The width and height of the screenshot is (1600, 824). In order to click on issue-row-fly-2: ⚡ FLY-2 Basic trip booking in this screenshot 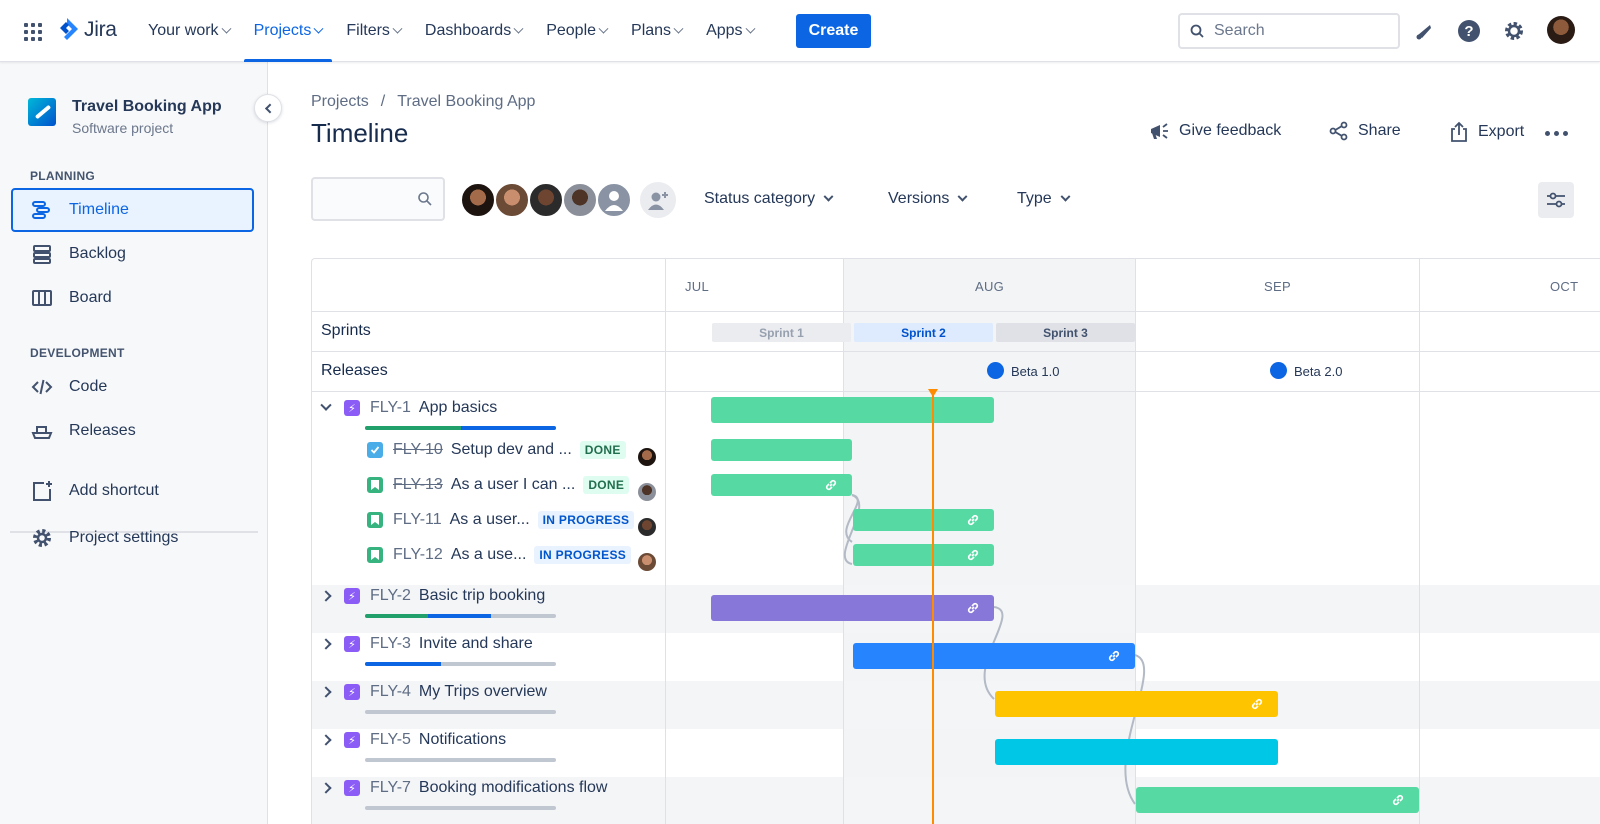, I will do `click(433, 596)`.